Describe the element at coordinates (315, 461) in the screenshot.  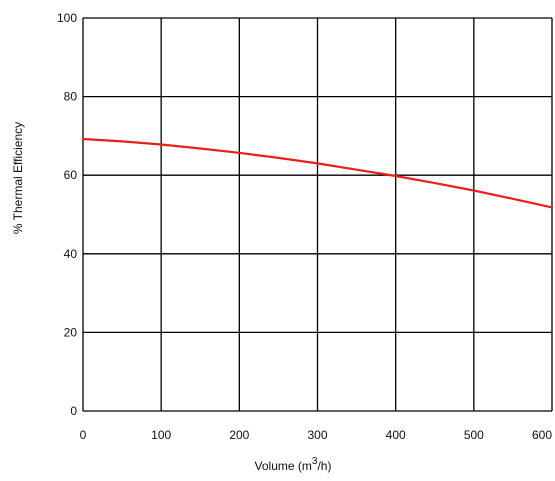
I see `x-axis-label-superscript: 3` at that location.